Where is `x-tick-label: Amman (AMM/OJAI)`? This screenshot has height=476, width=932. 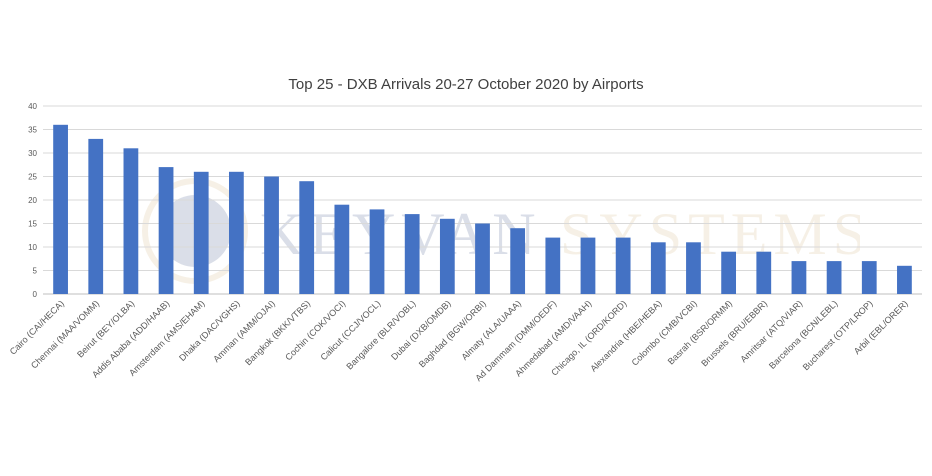 x-tick-label: Amman (AMM/OJAI) is located at coordinates (244, 331).